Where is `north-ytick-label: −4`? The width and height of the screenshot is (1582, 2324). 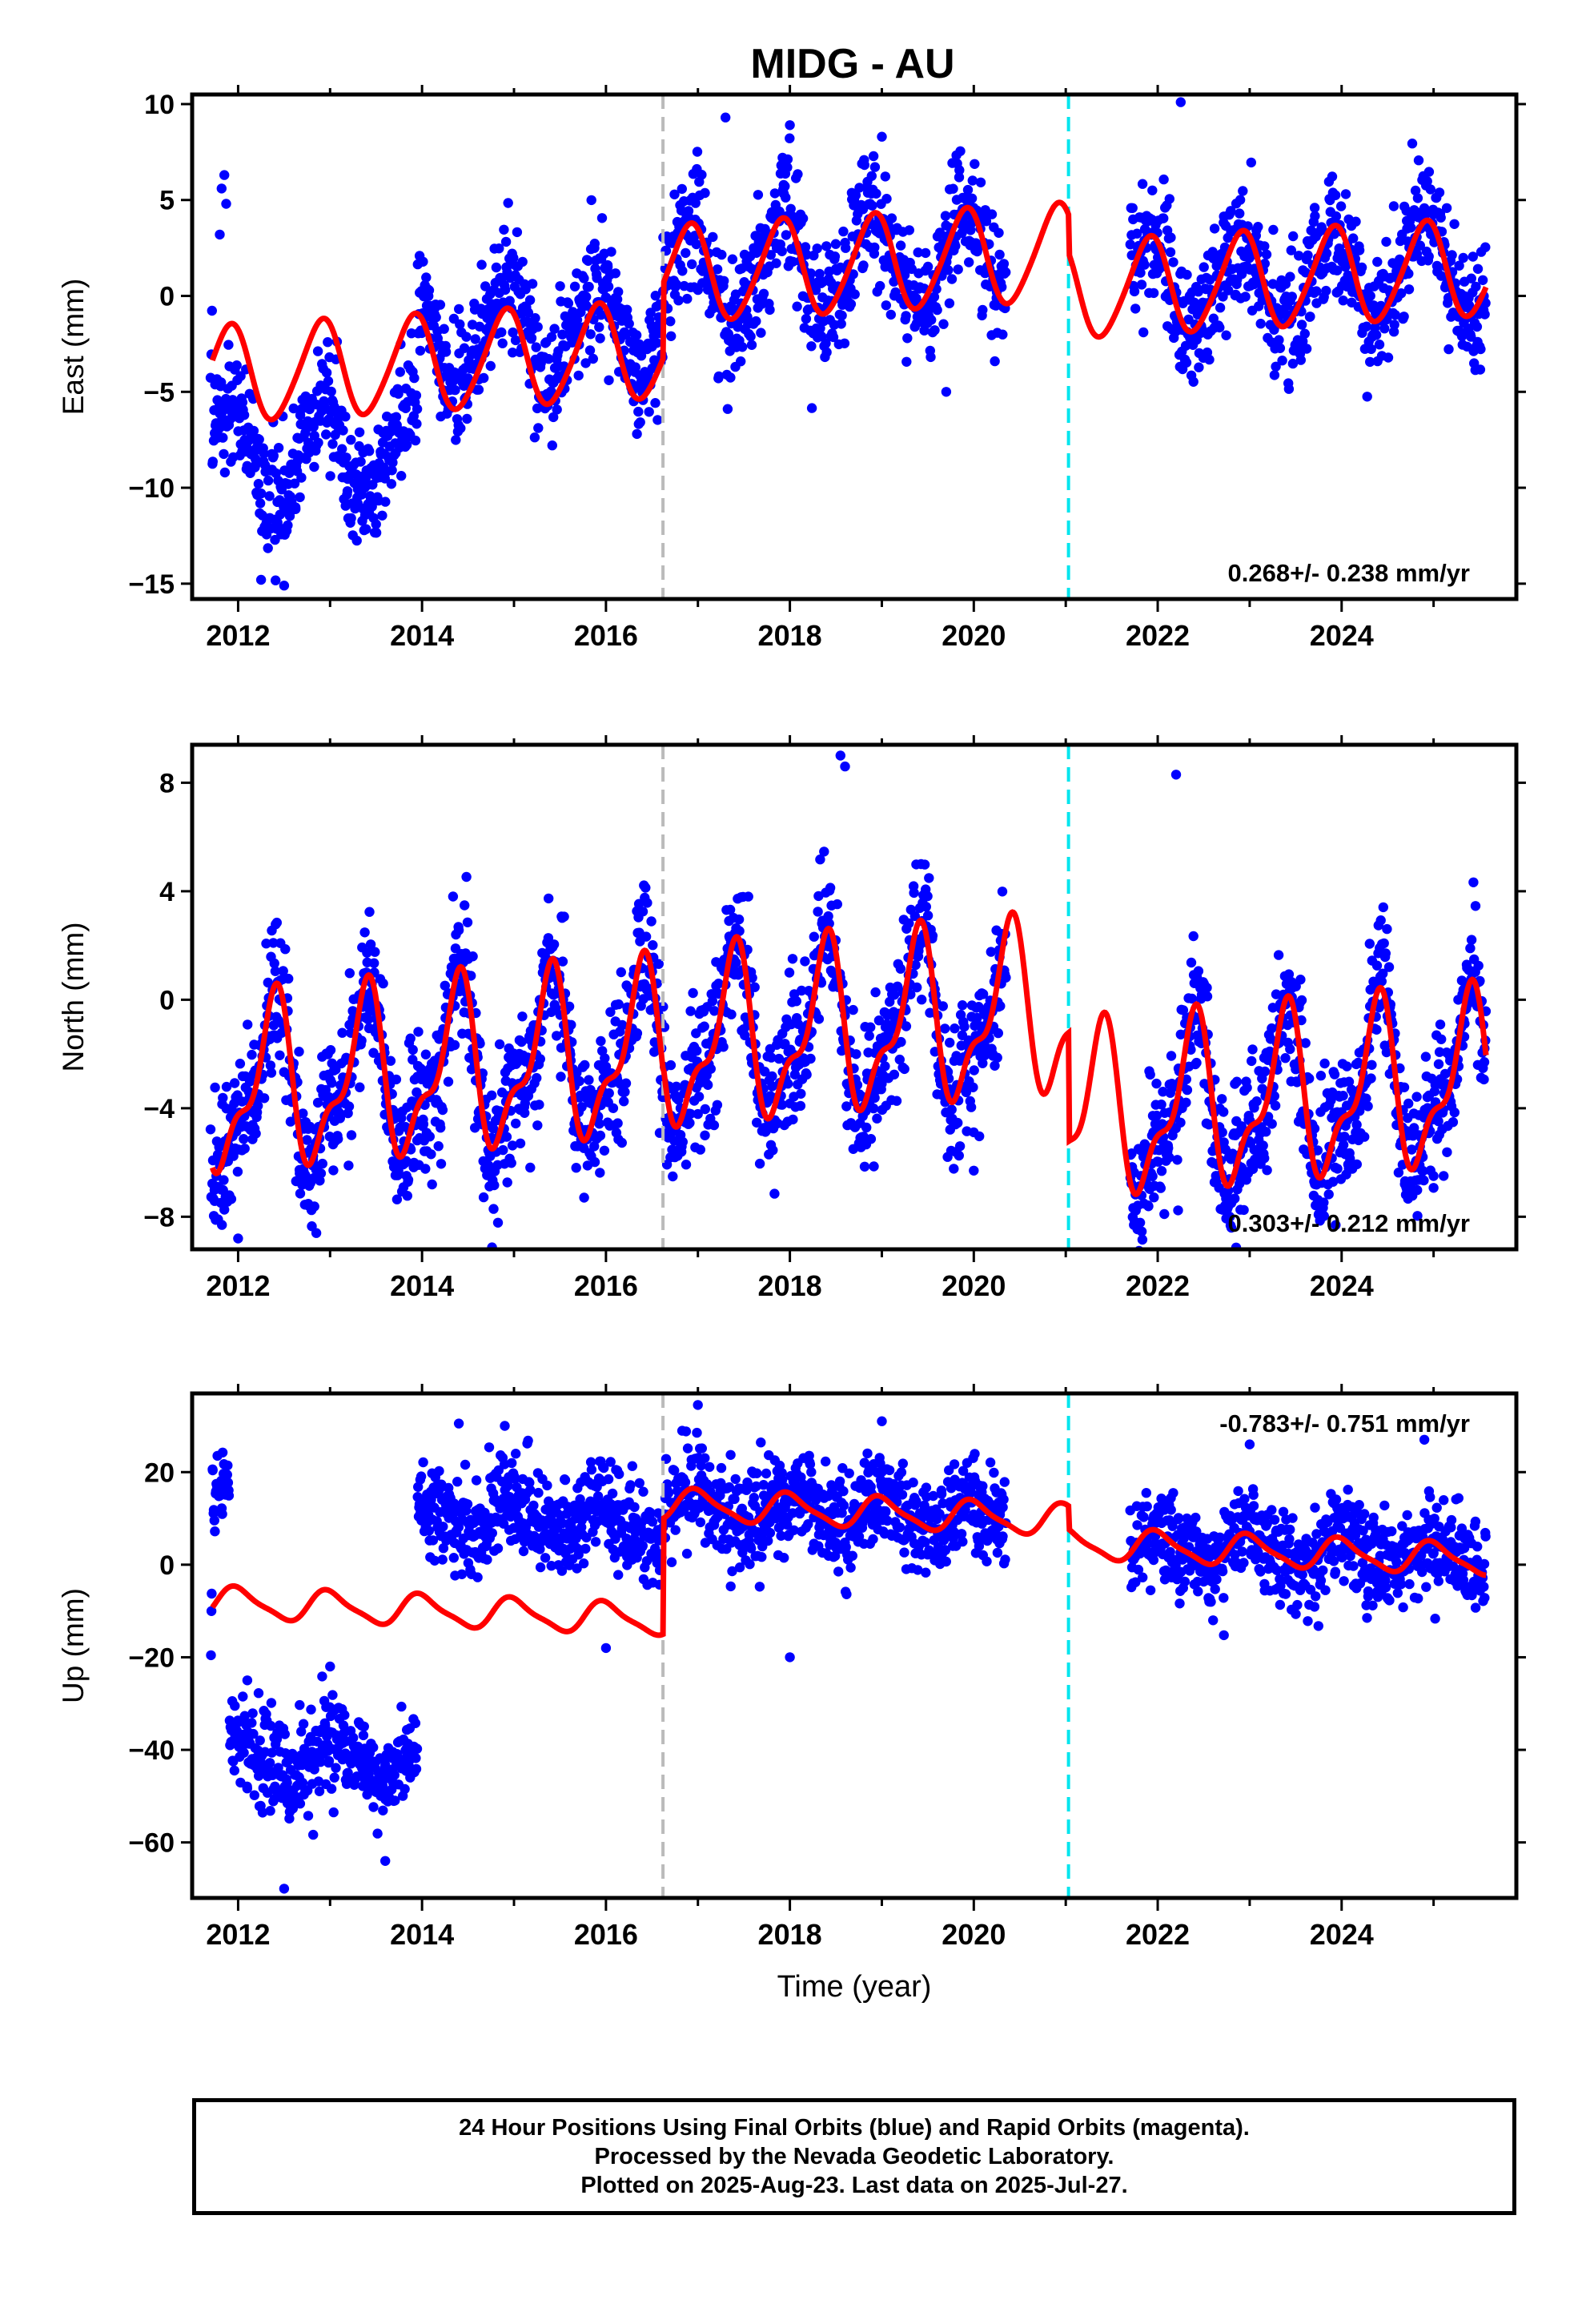 north-ytick-label: −4 is located at coordinates (159, 1109).